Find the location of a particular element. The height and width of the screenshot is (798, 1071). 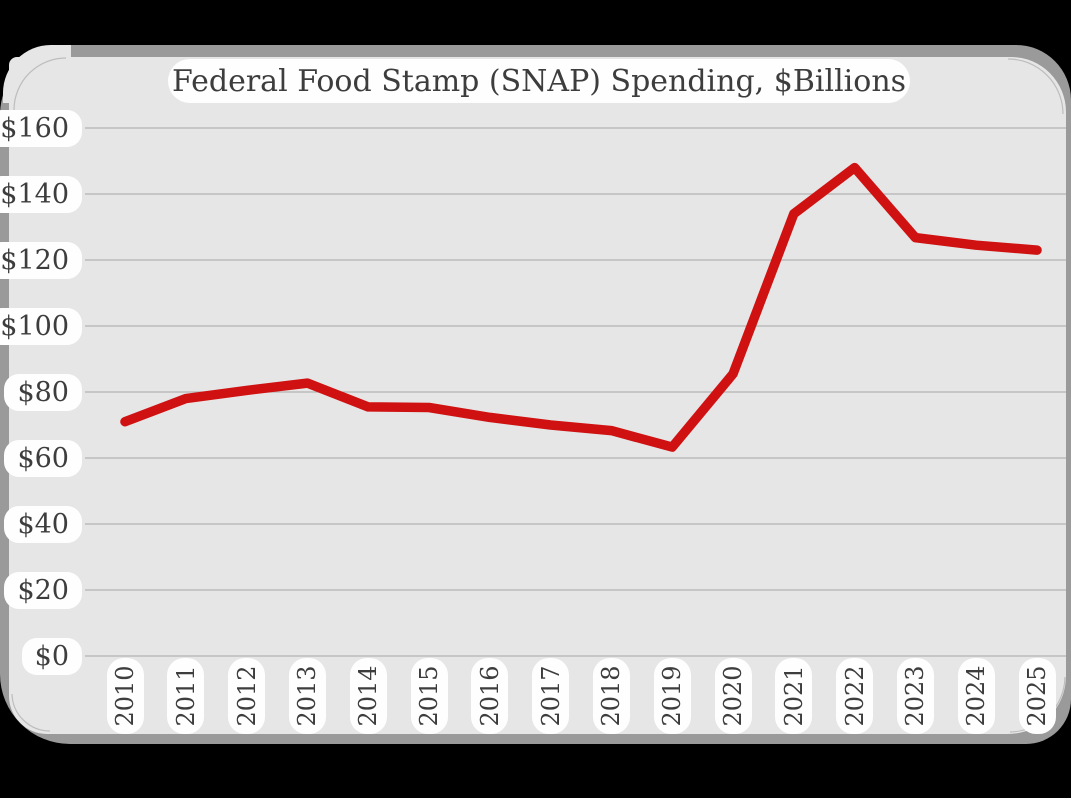

x-axis-label: 2010 is located at coordinates (125, 696).